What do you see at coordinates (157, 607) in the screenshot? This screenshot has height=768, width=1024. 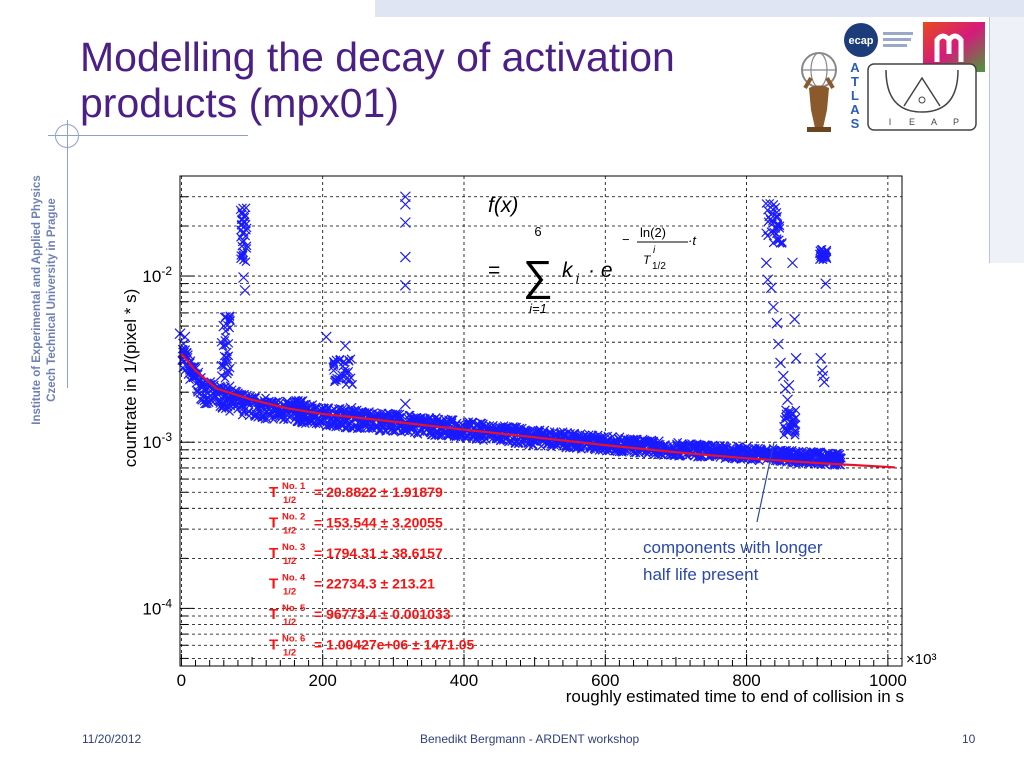 I see `y-tick-label: 10⁻⁴` at bounding box center [157, 607].